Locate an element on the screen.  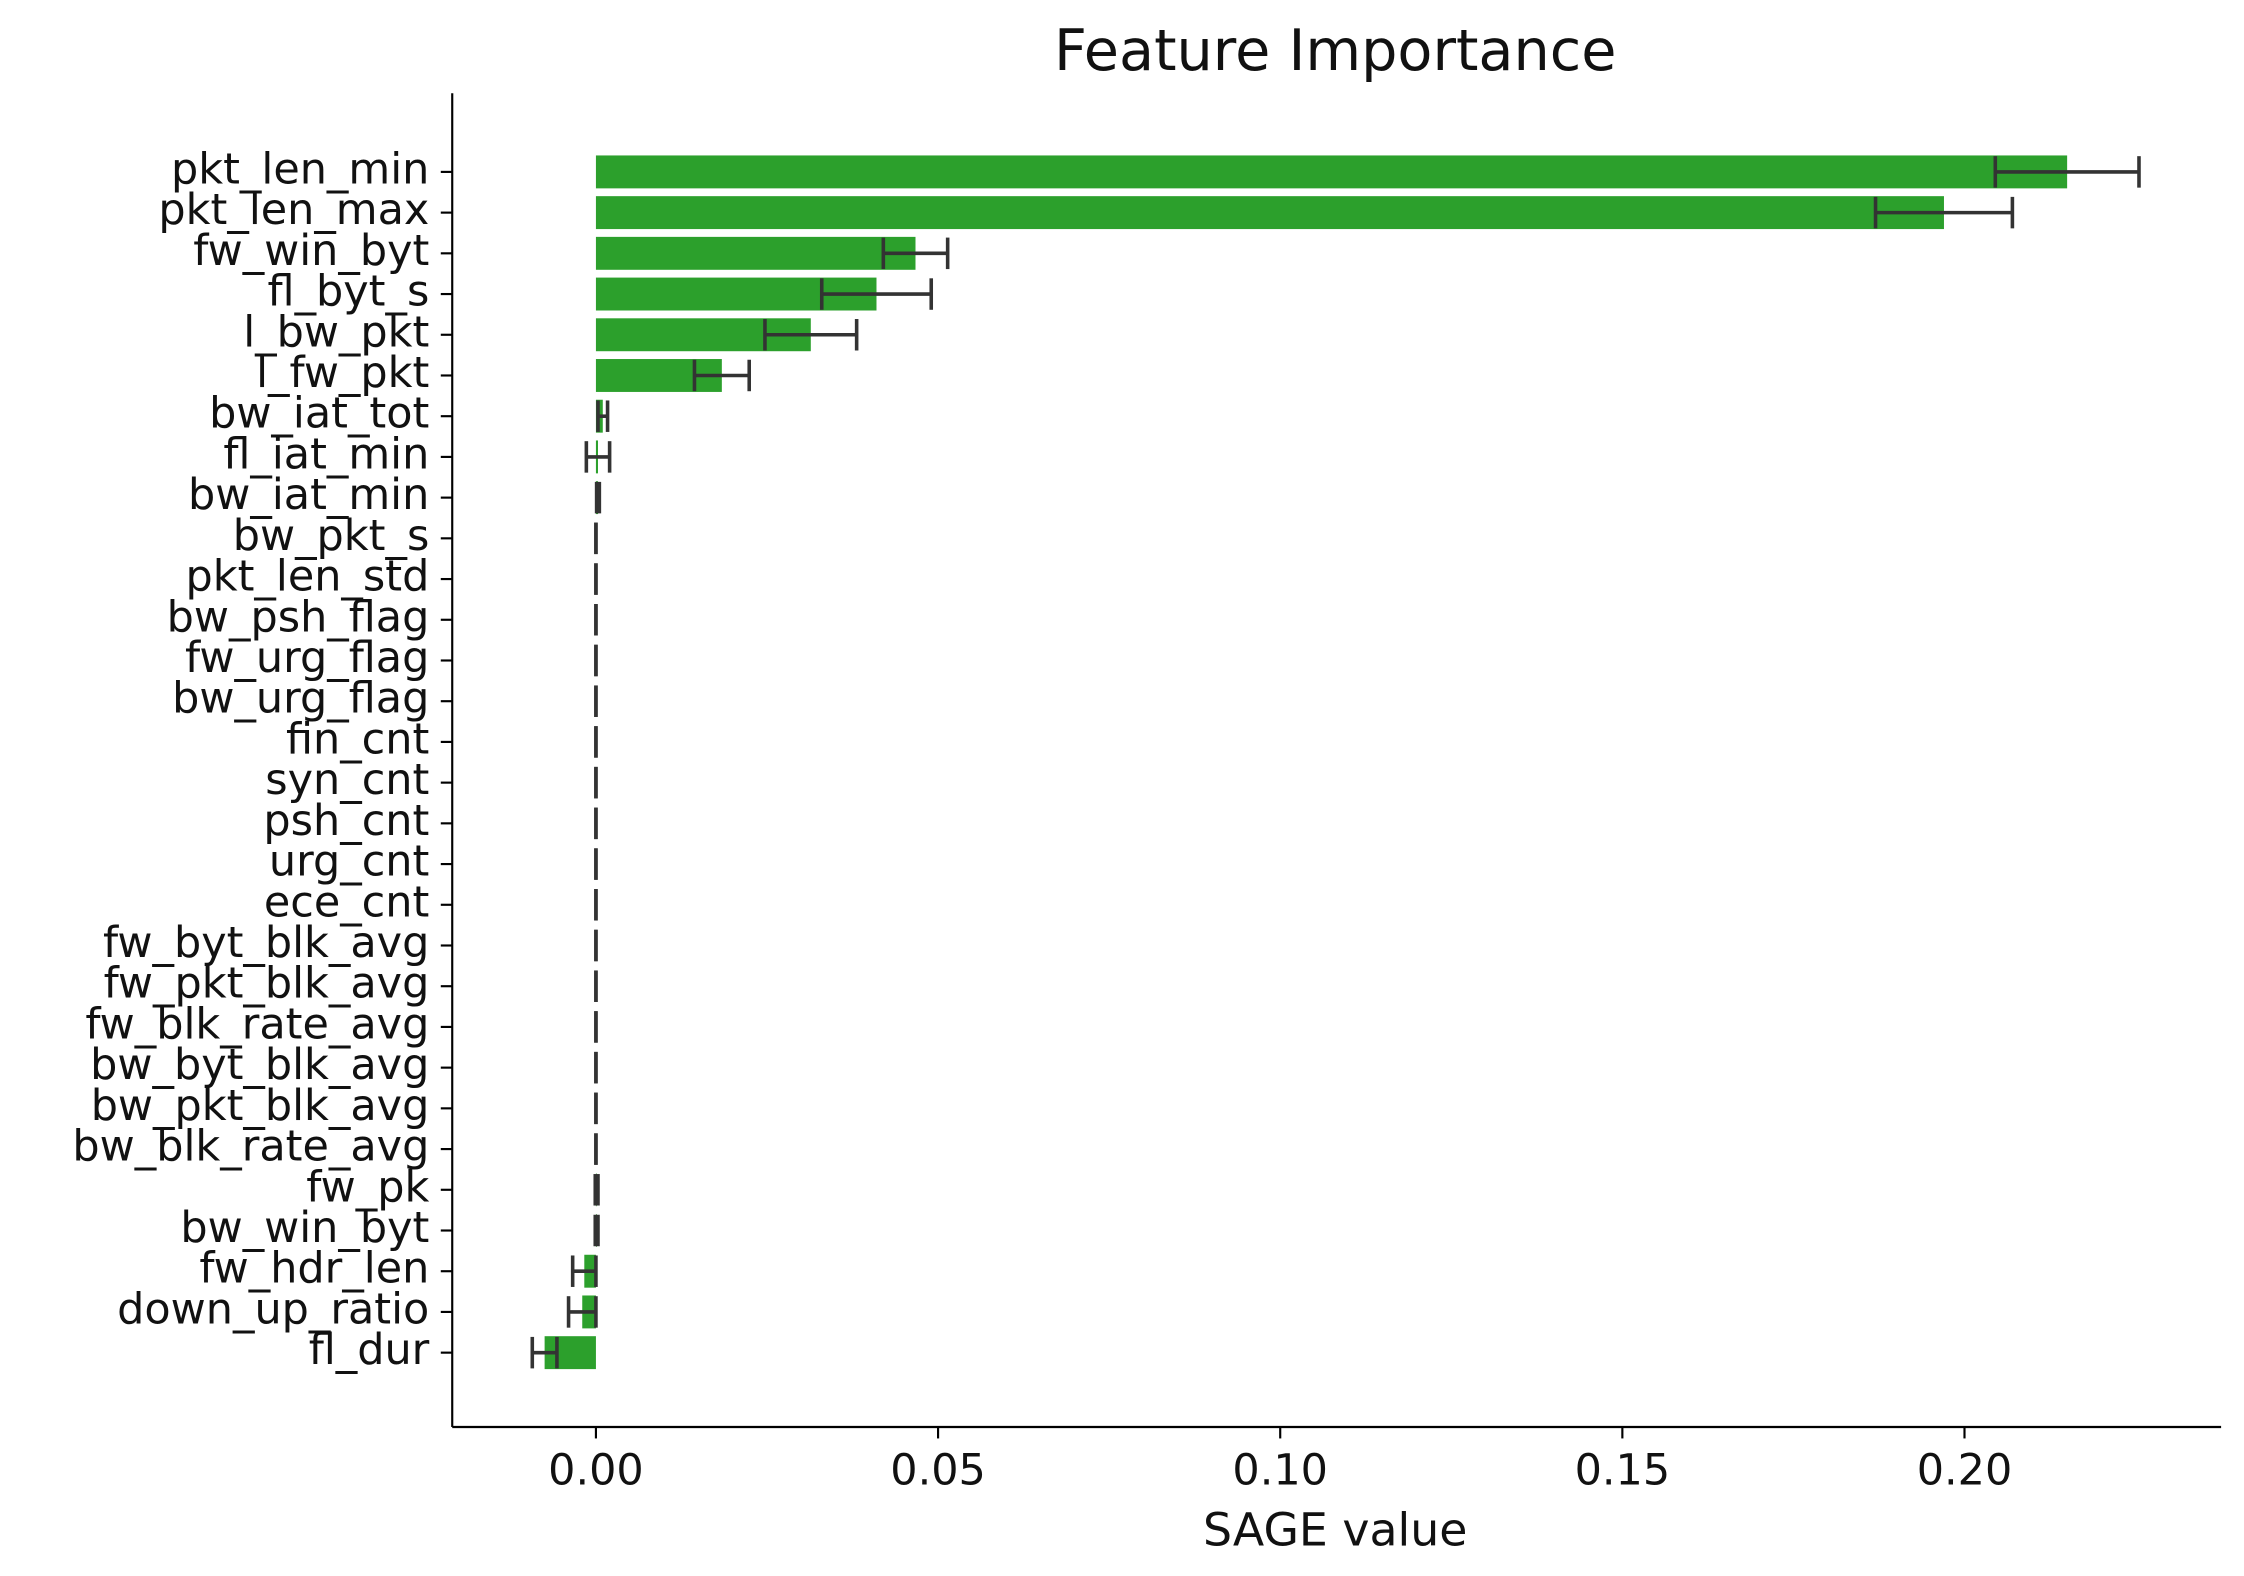
y-tick-label: bw_win_byt is located at coordinates (304, 1228).